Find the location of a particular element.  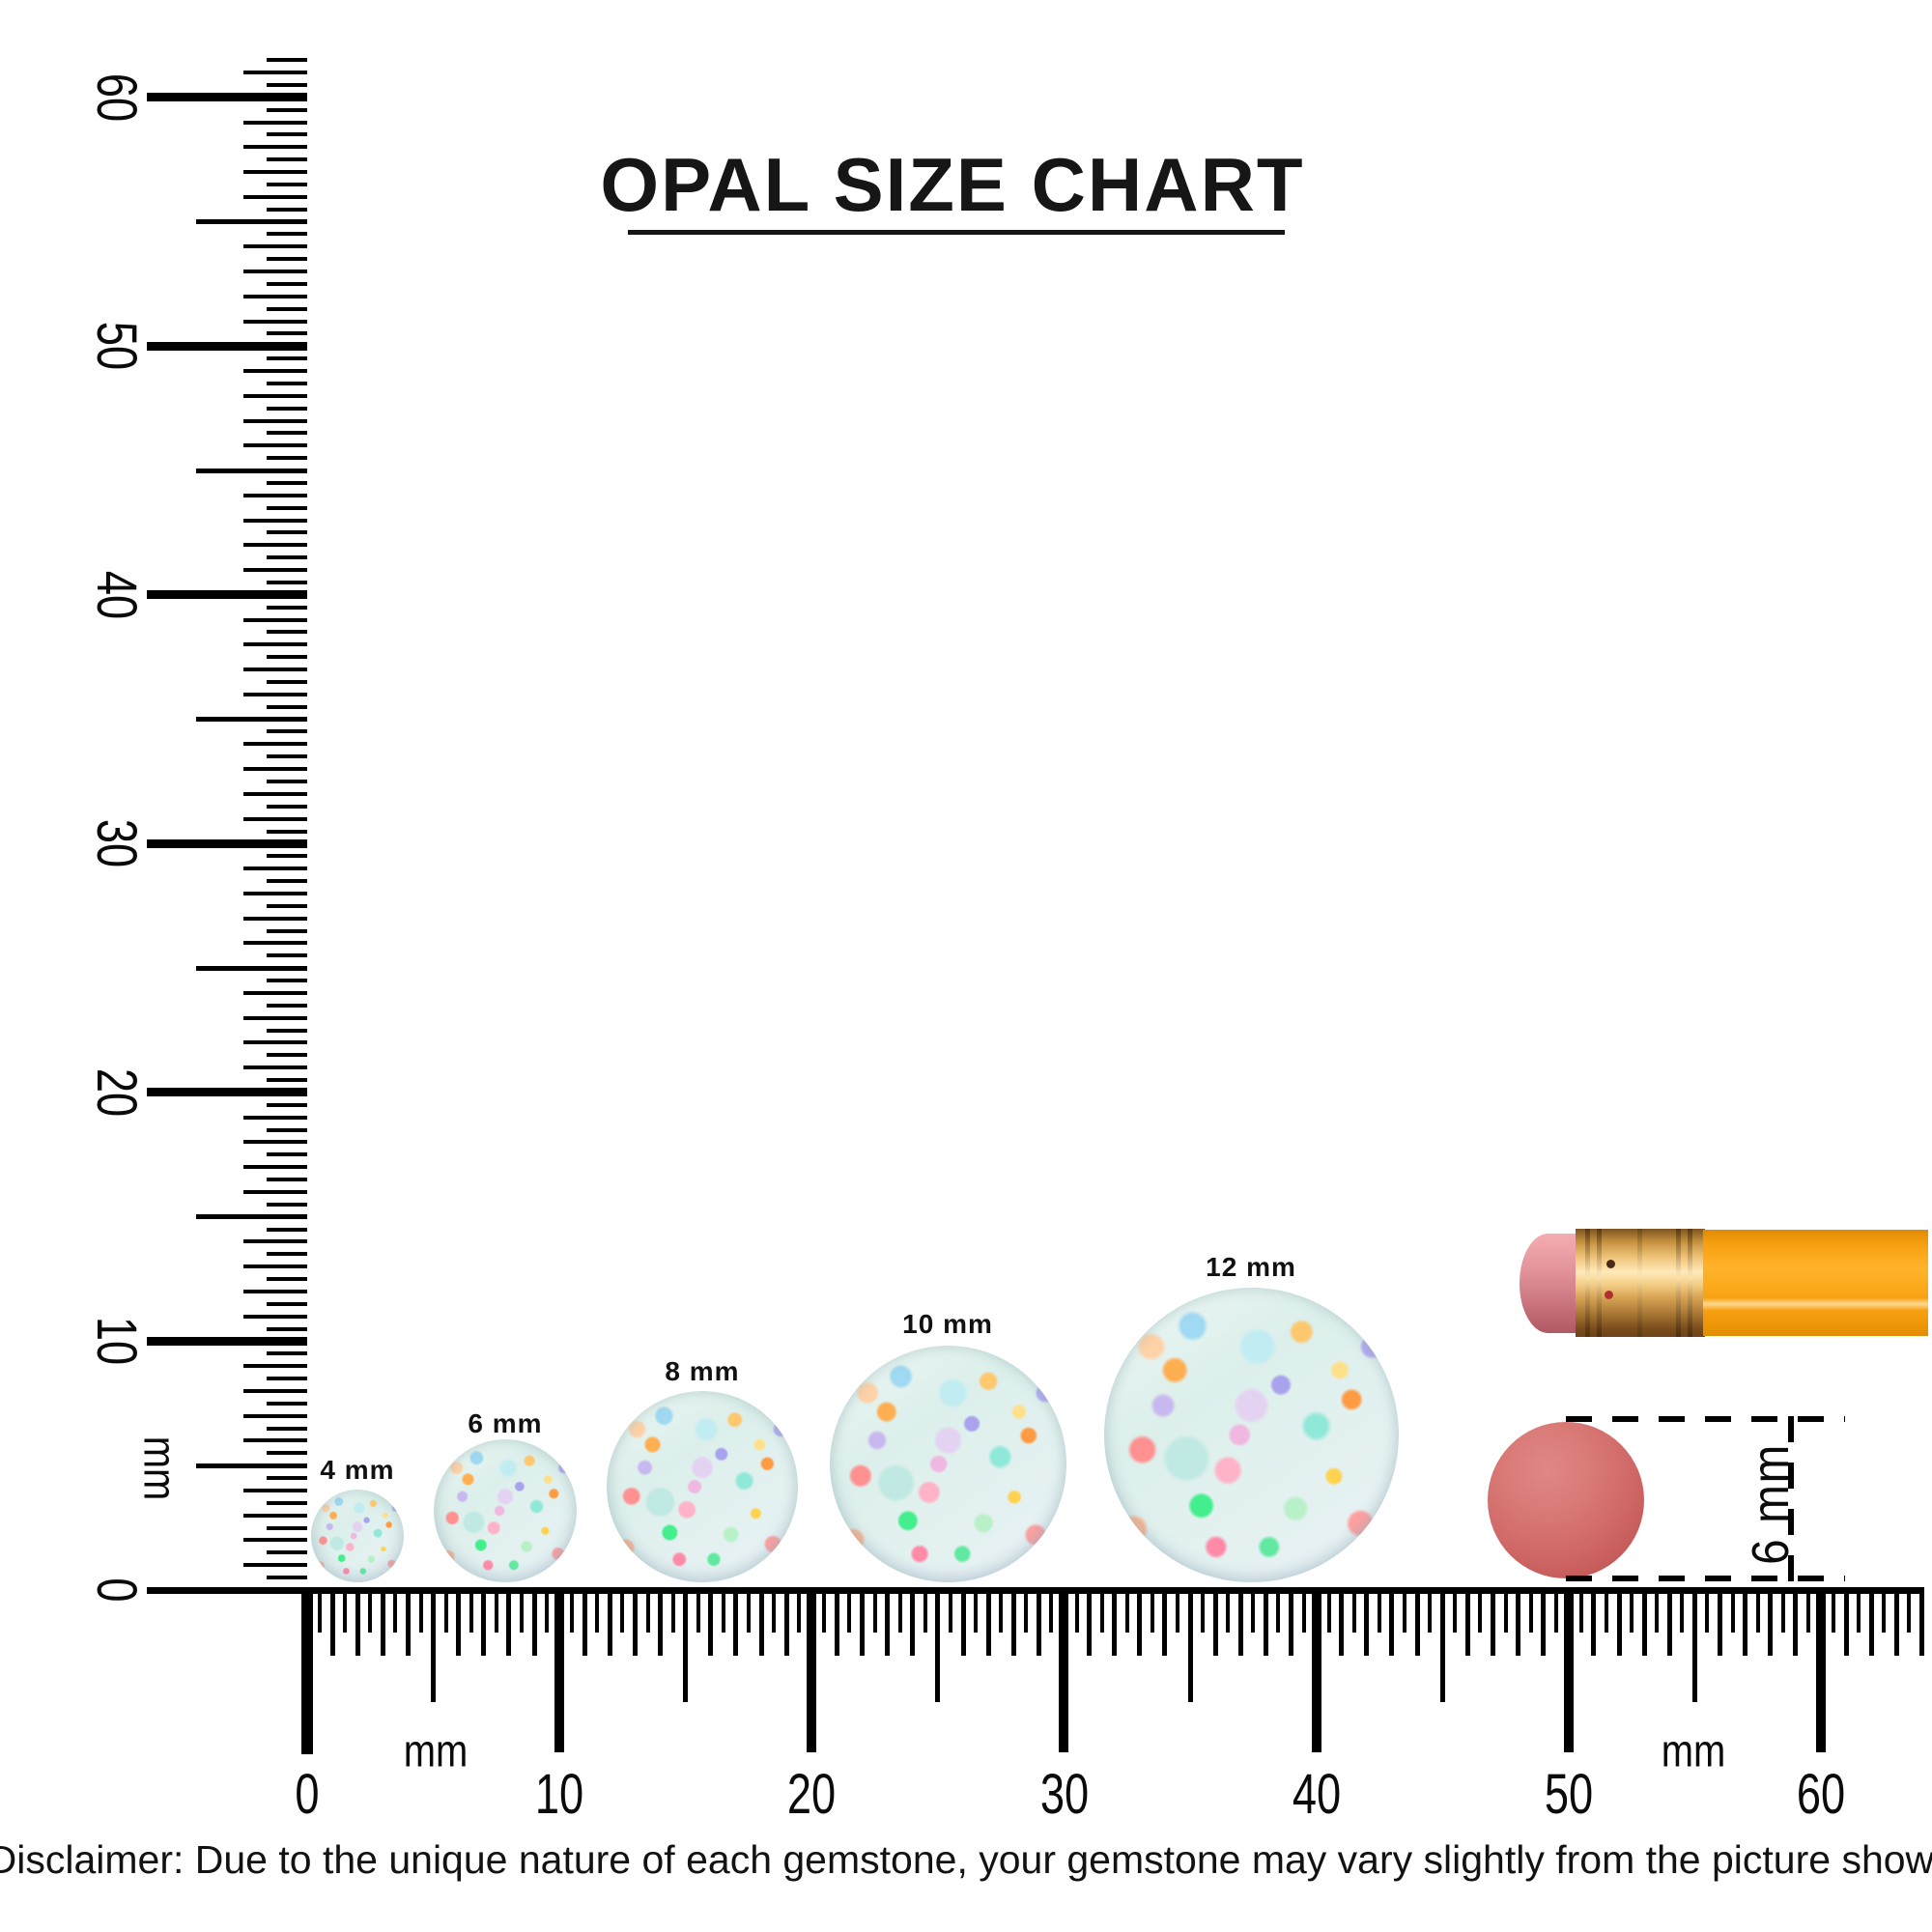

v-ruler-number: 30 is located at coordinates (116, 843).